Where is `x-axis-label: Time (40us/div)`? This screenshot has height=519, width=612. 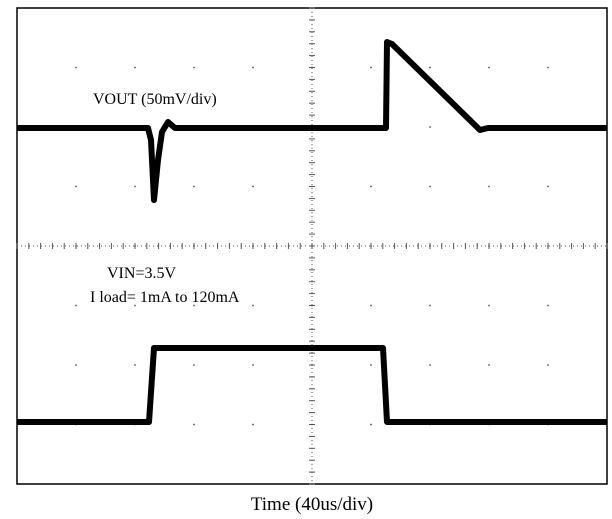
x-axis-label: Time (40us/div) is located at coordinates (312, 504).